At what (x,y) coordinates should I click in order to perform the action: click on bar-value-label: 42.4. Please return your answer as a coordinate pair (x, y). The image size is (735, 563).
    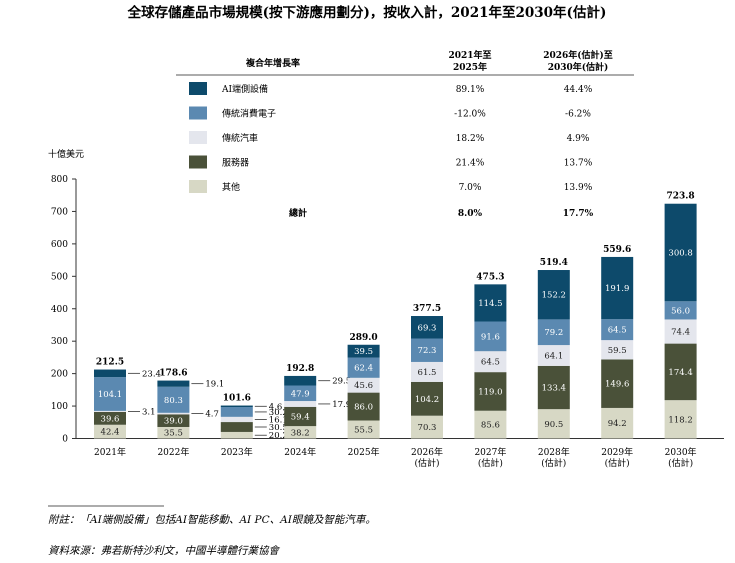
    Looking at the image, I should click on (110, 433).